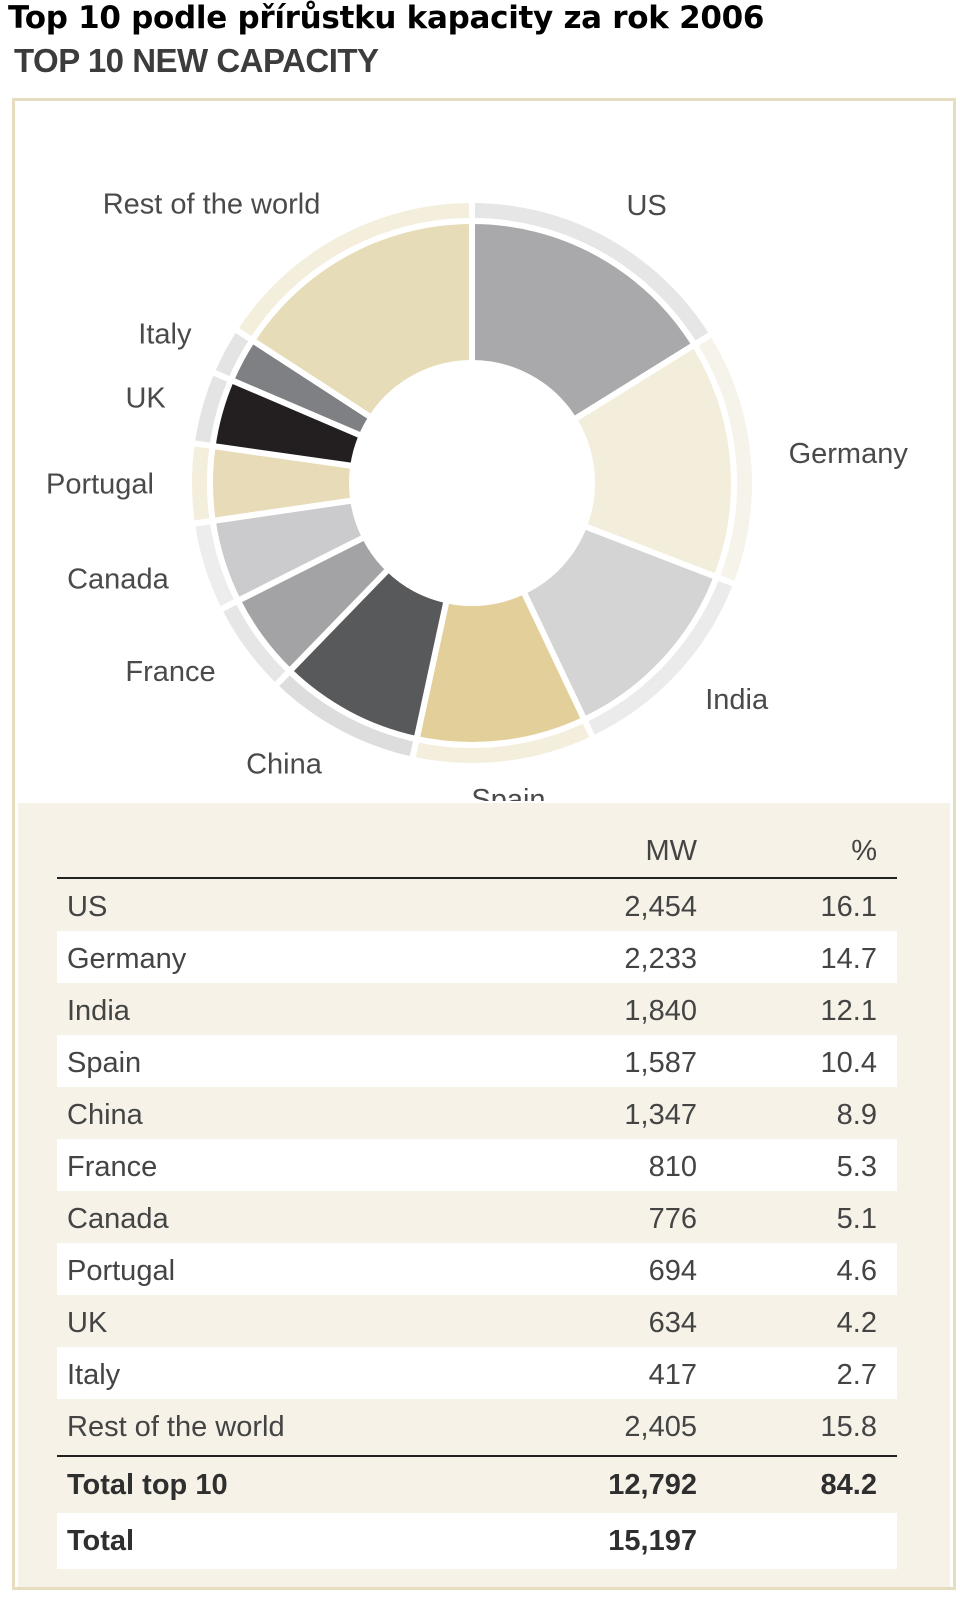 Image resolution: width=960 pixels, height=1597 pixels. What do you see at coordinates (848, 959) in the screenshot?
I see `cell-pct: 14.7` at bounding box center [848, 959].